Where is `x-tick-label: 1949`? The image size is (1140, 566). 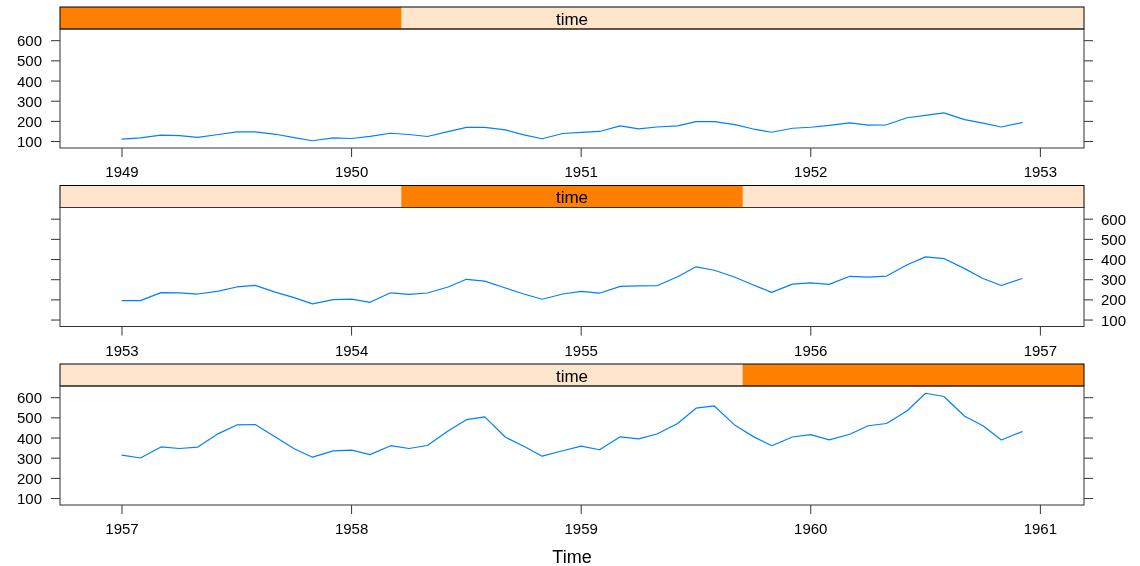
x-tick-label: 1949 is located at coordinates (122, 171).